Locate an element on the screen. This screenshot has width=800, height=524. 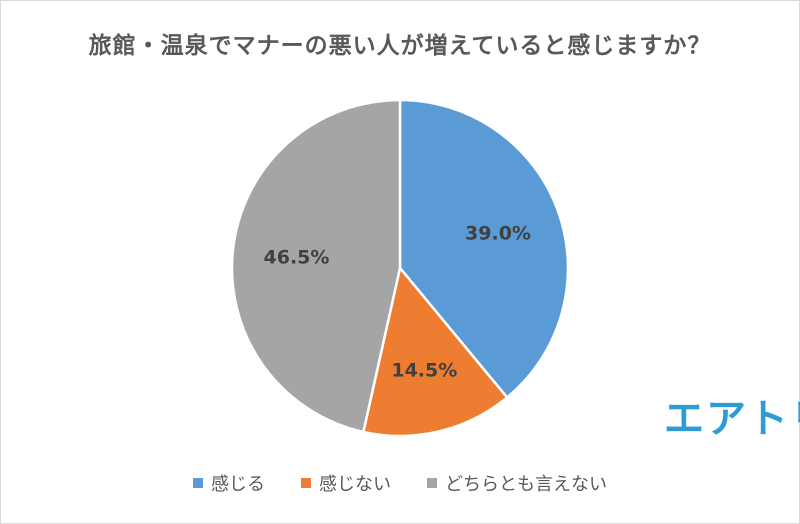
legend: 感じる 感じない どちらとも言えない is located at coordinates (400, 483).